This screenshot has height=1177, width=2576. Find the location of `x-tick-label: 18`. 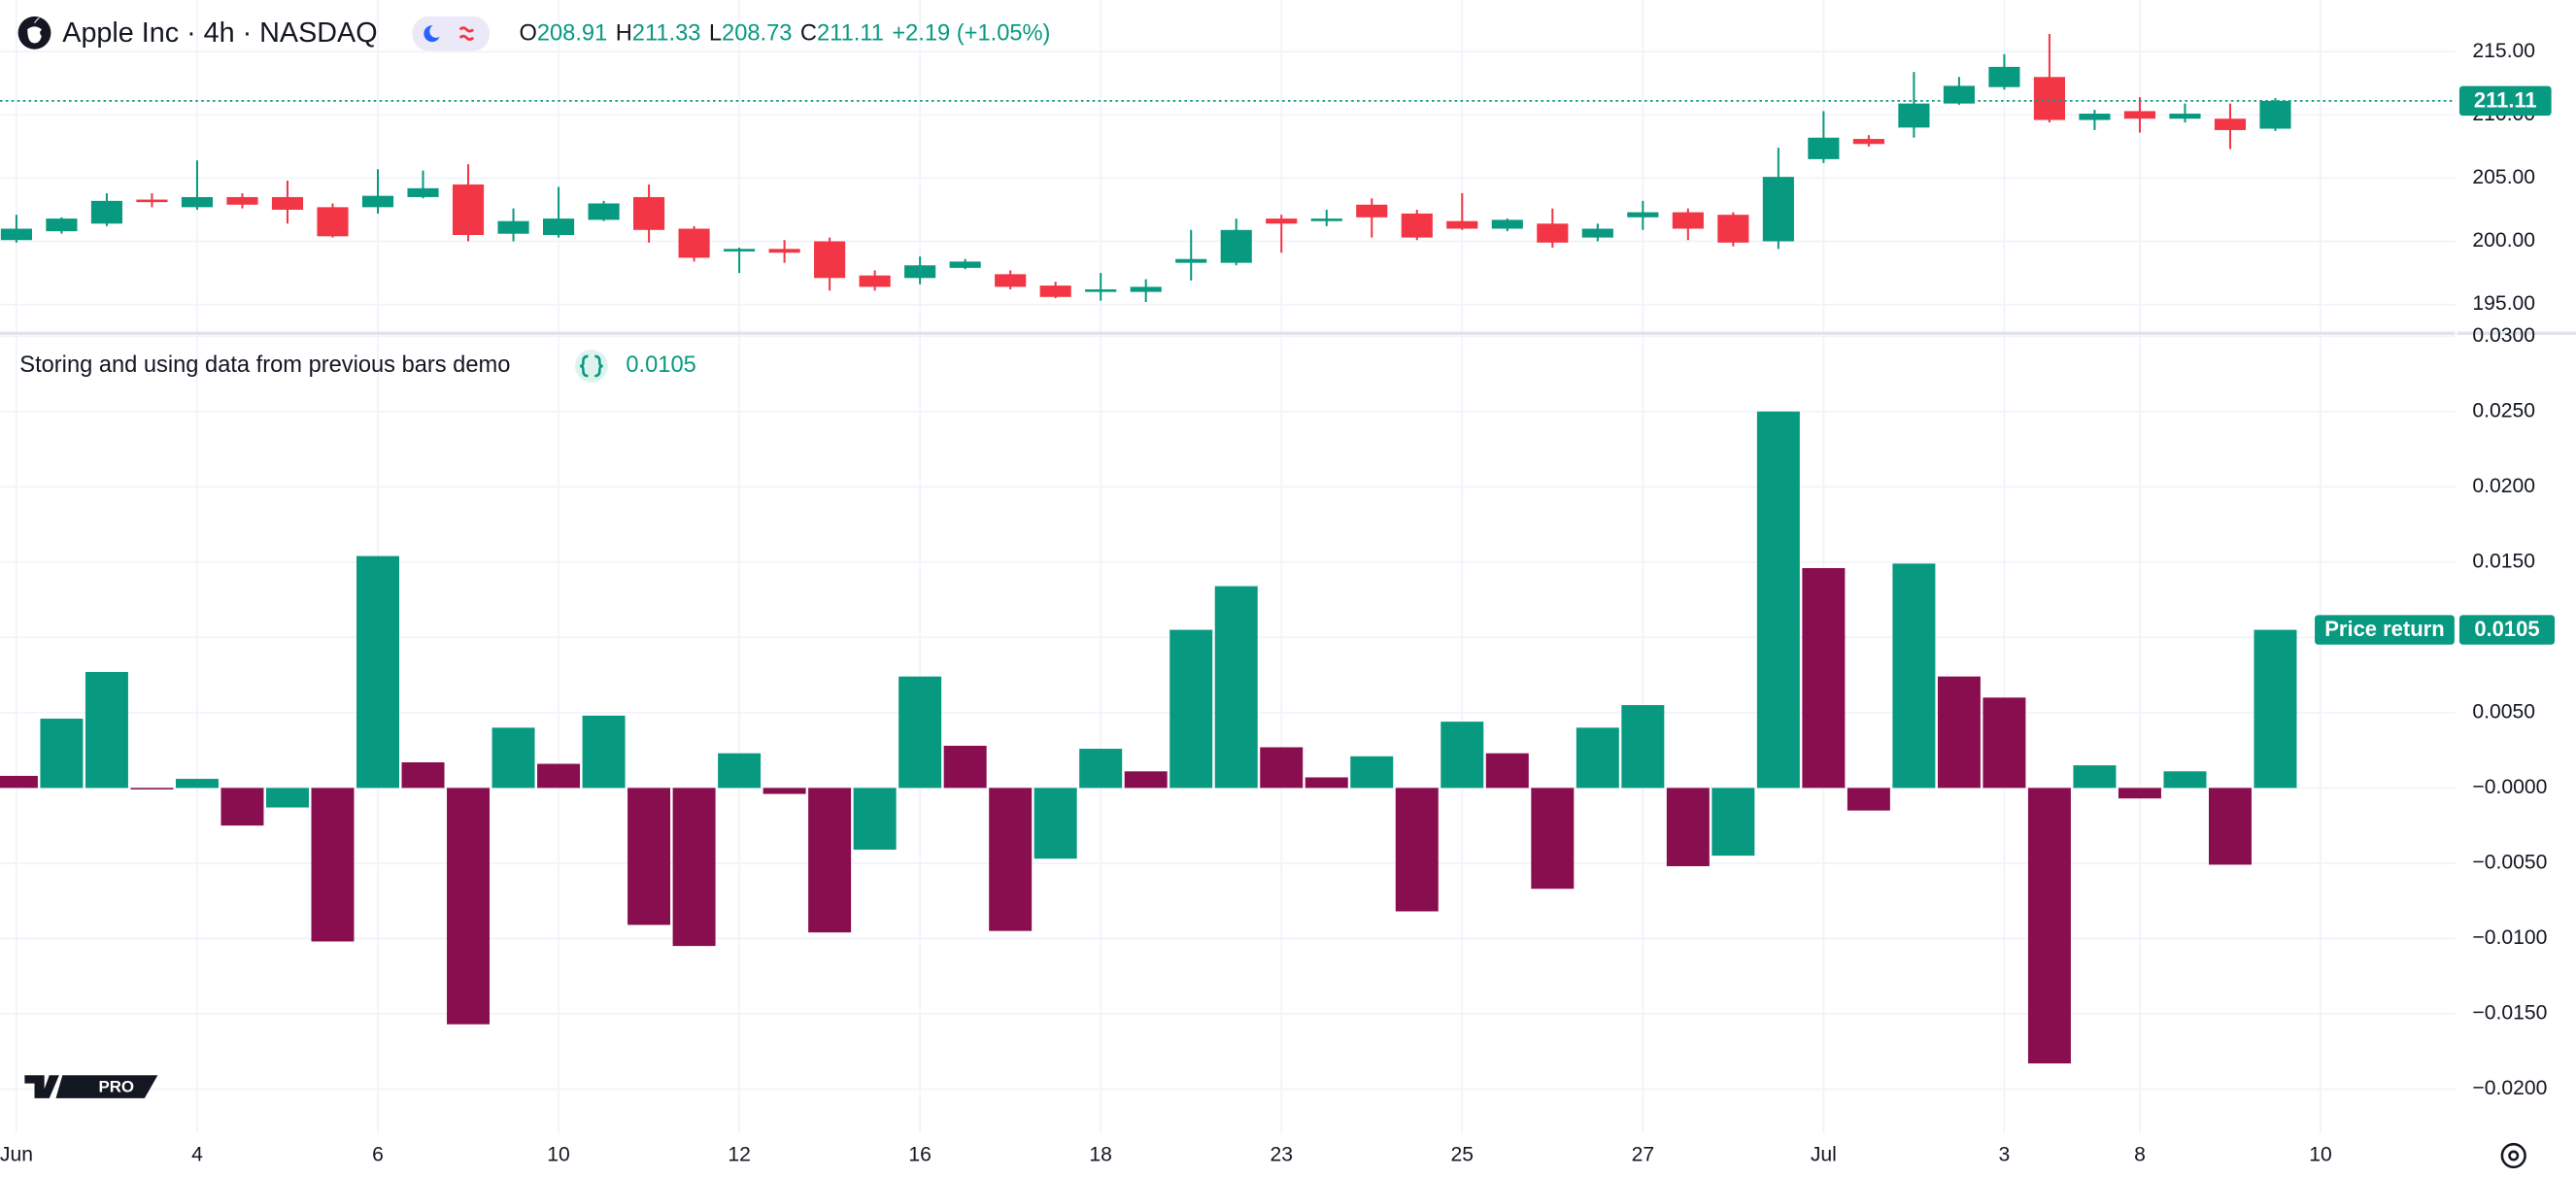

x-tick-label: 18 is located at coordinates (1100, 1155).